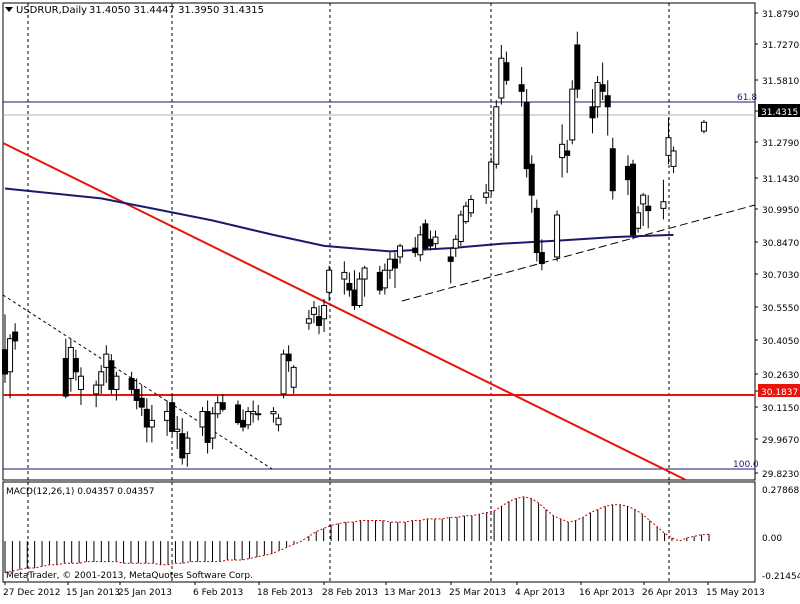 This screenshot has width=800, height=604. I want to click on macd-axis-label: 0.00, so click(772, 539).